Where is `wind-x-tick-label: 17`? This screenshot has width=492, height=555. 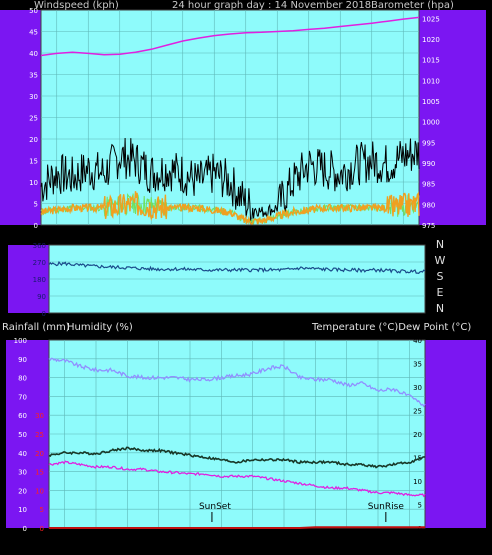 wind-x-tick-label: 17 is located at coordinates (151, 237).